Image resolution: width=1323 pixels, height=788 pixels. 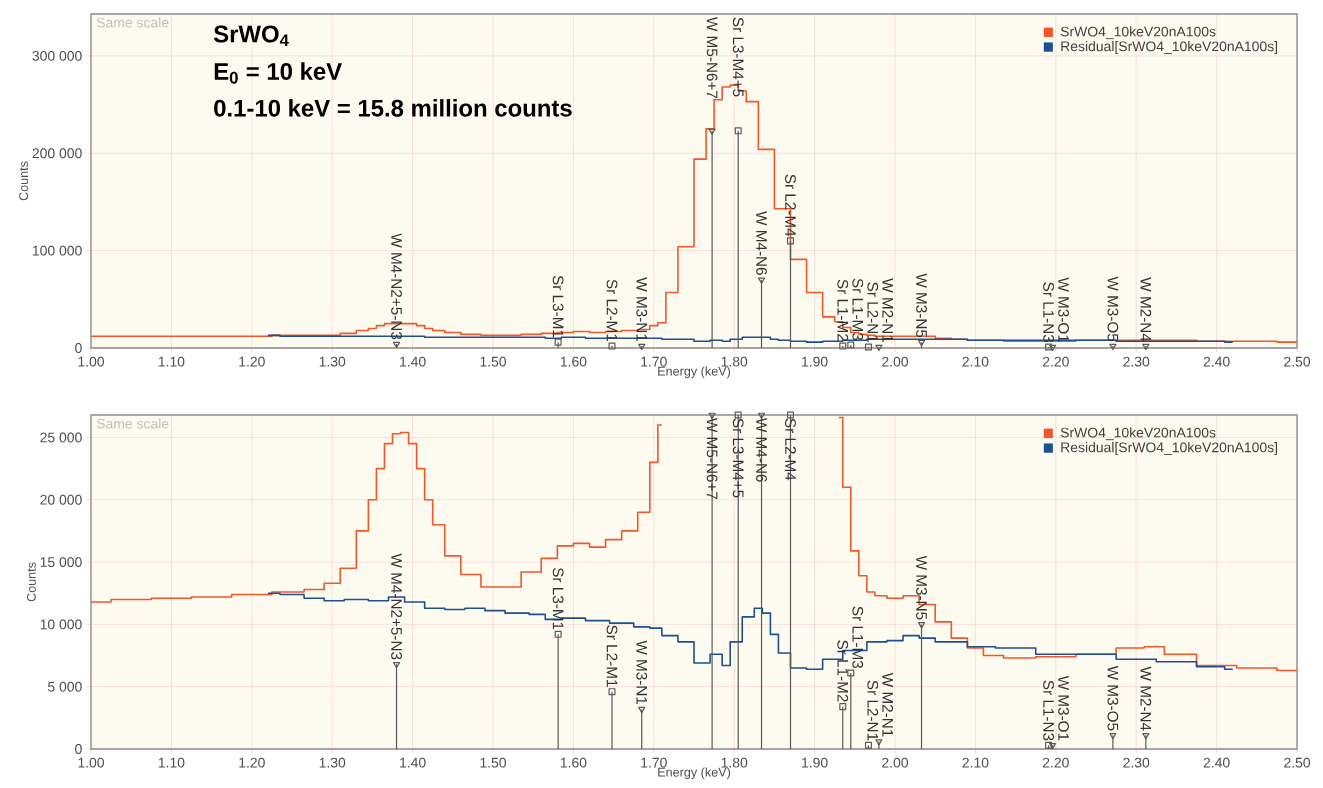 What do you see at coordinates (558, 306) in the screenshot?
I see `annotation: Sr L3-M1` at bounding box center [558, 306].